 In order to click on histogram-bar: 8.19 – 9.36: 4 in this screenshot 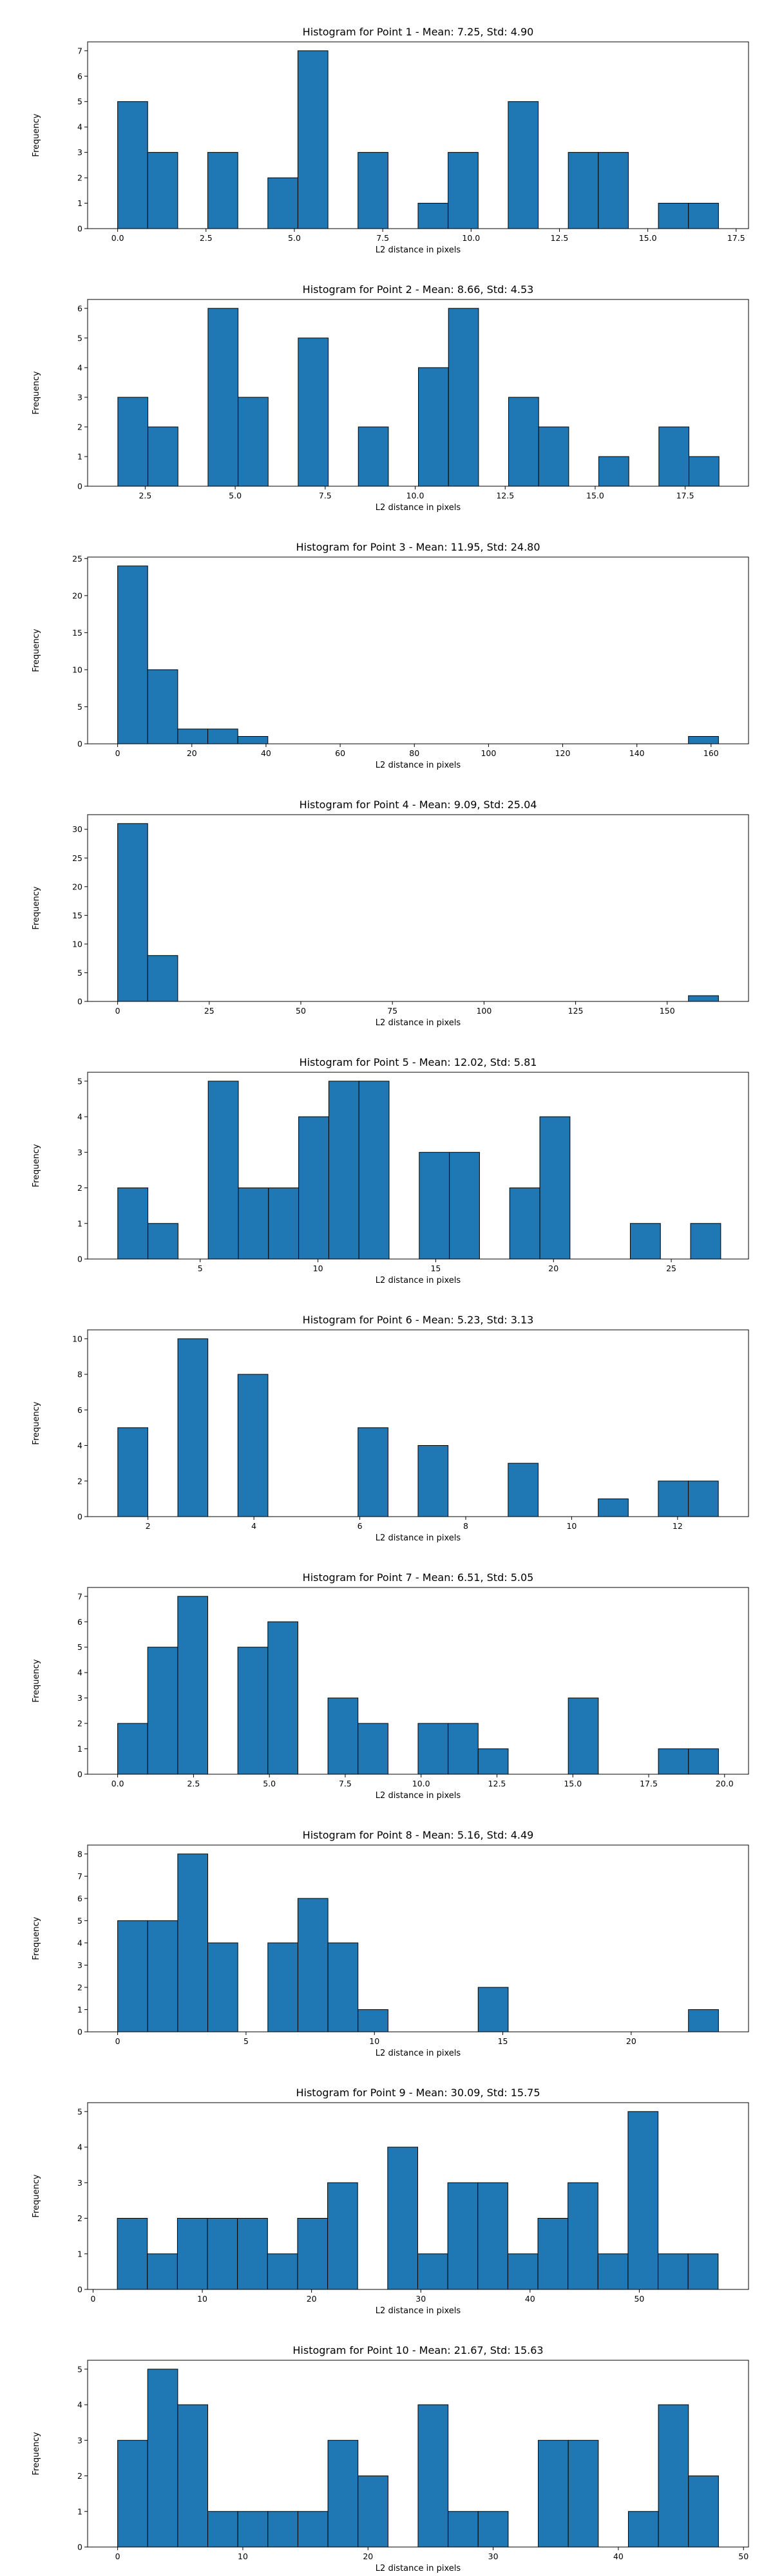, I will do `click(343, 1987)`.